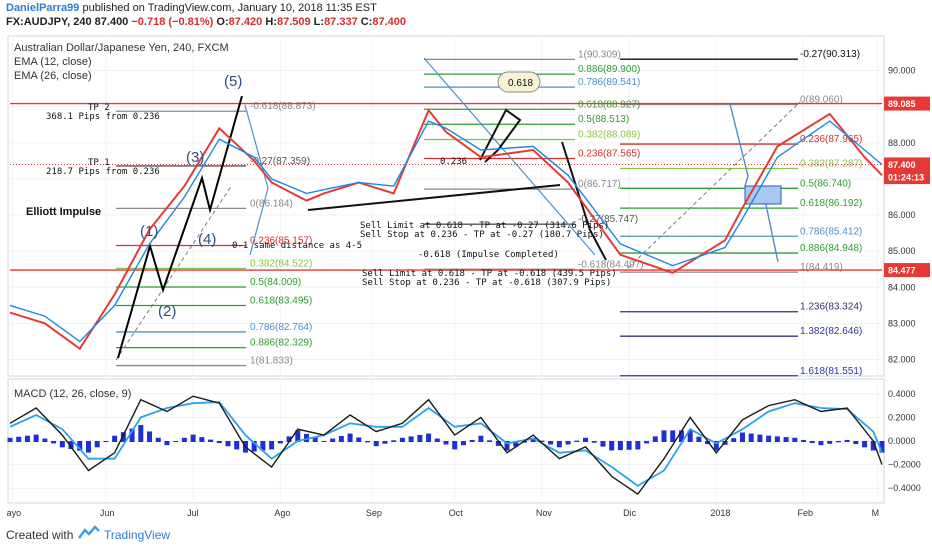 The image size is (932, 550). I want to click on tp1-label: TP 1, so click(99, 163).